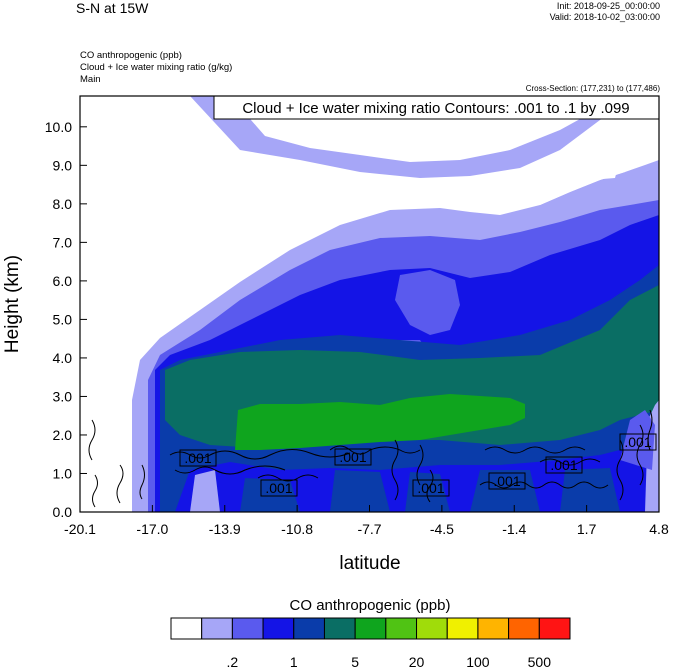 The height and width of the screenshot is (668, 674). Describe the element at coordinates (156, 67) in the screenshot. I see `field-name-cloud: Cloud + Ice water mixing ratio (g/kg)` at that location.